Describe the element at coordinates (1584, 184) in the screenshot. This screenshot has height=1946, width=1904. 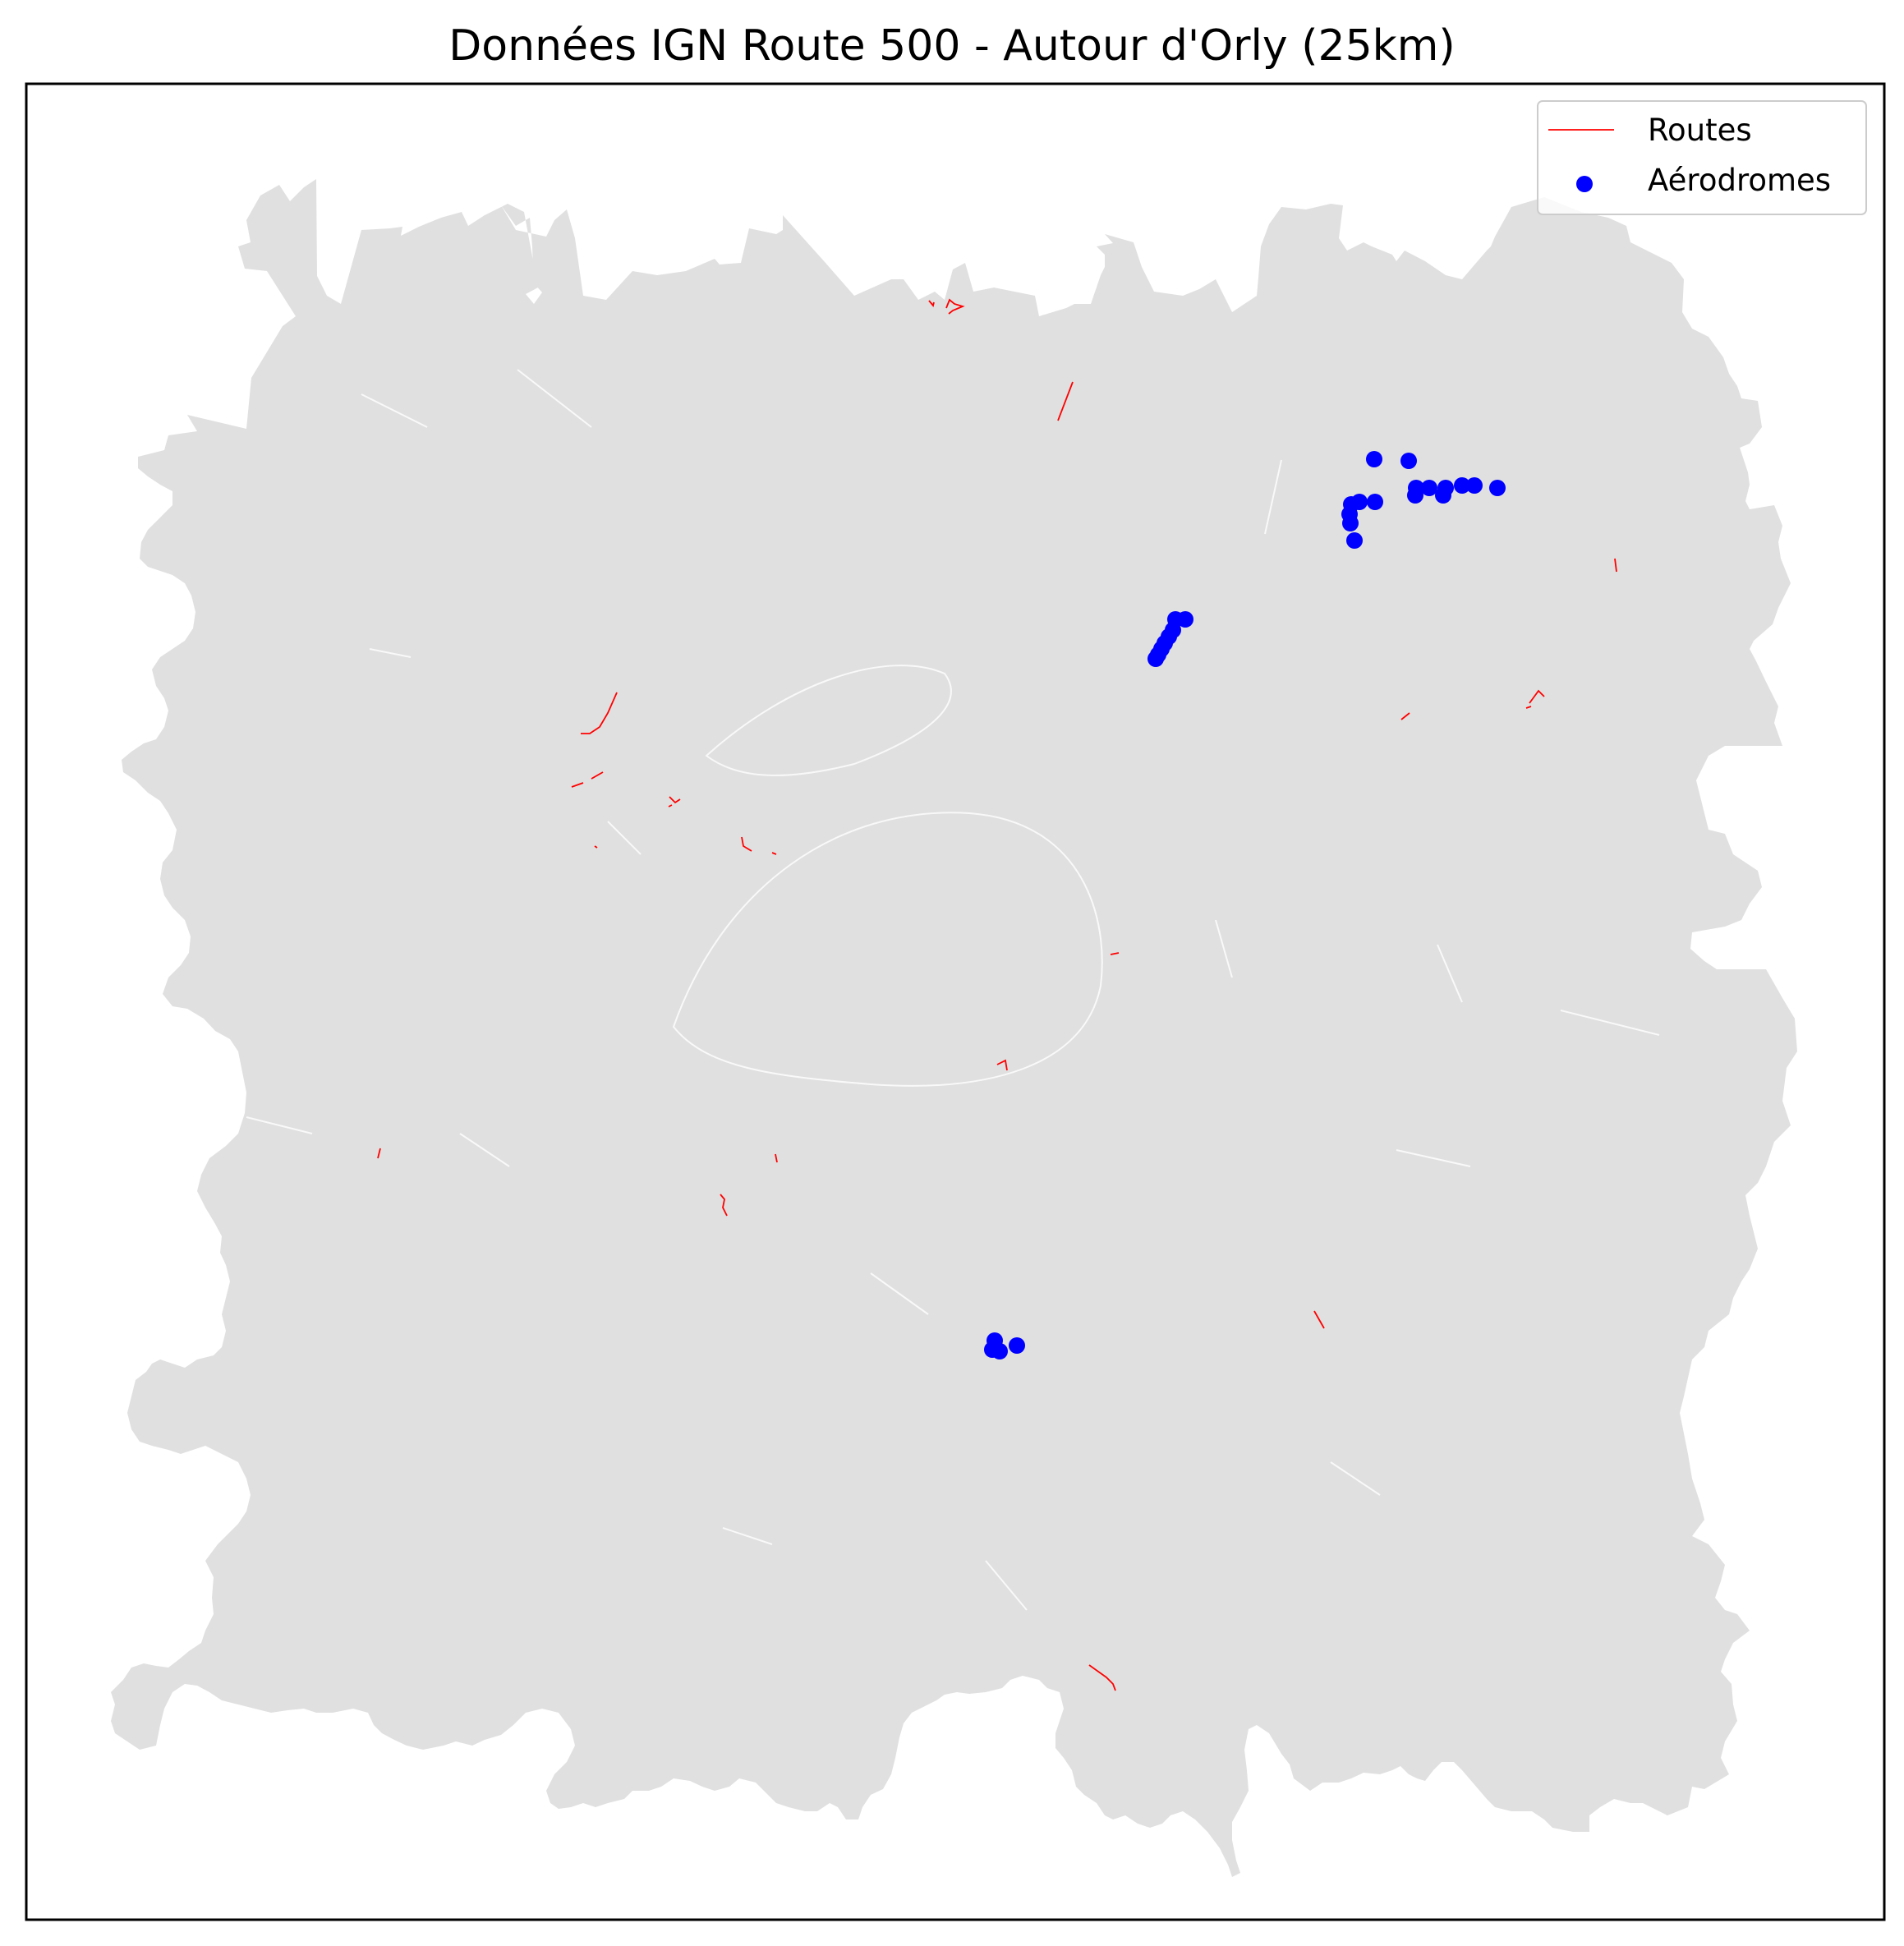
I see `legend-aerodromes-swatch` at that location.